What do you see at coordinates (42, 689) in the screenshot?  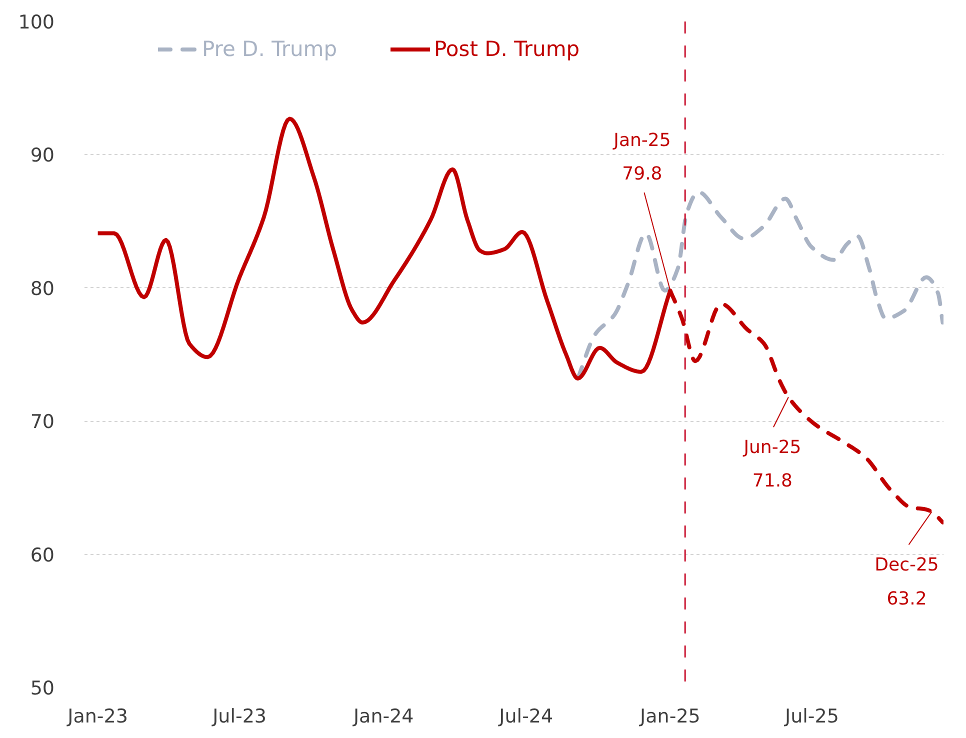 I see `y-tick-label: 50` at bounding box center [42, 689].